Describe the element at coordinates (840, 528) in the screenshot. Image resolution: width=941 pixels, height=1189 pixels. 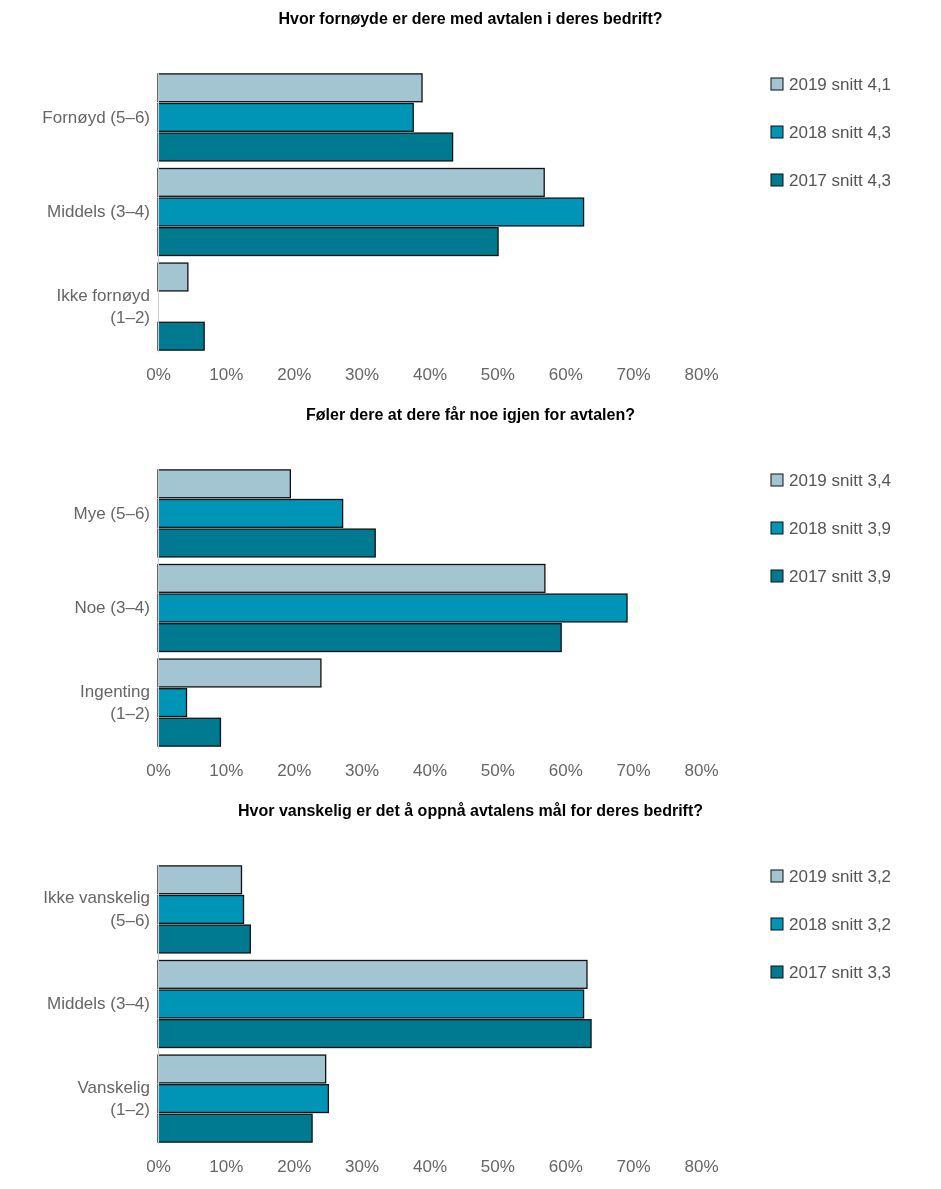
I see `legend-label: 2018 snitt 3,9` at that location.